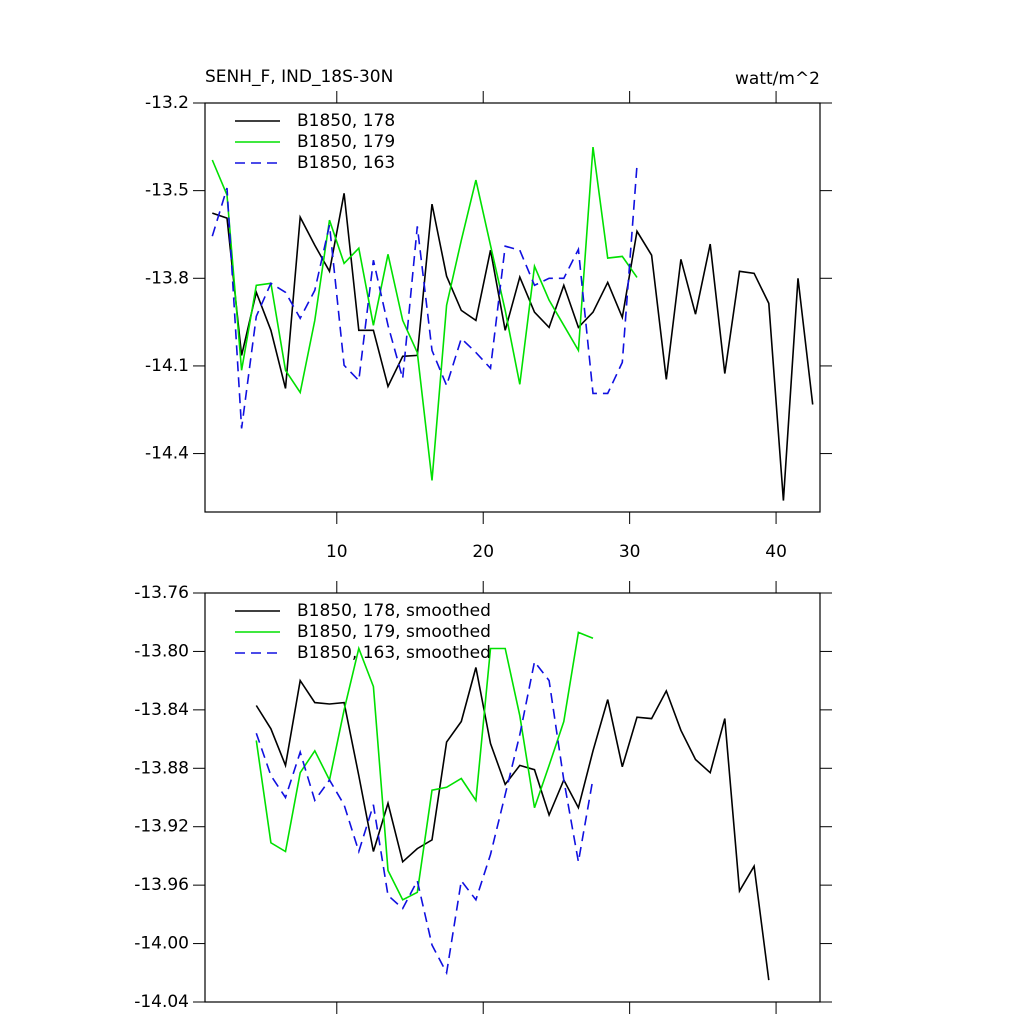  I want to click on x-tick-label: 40, so click(776, 552).